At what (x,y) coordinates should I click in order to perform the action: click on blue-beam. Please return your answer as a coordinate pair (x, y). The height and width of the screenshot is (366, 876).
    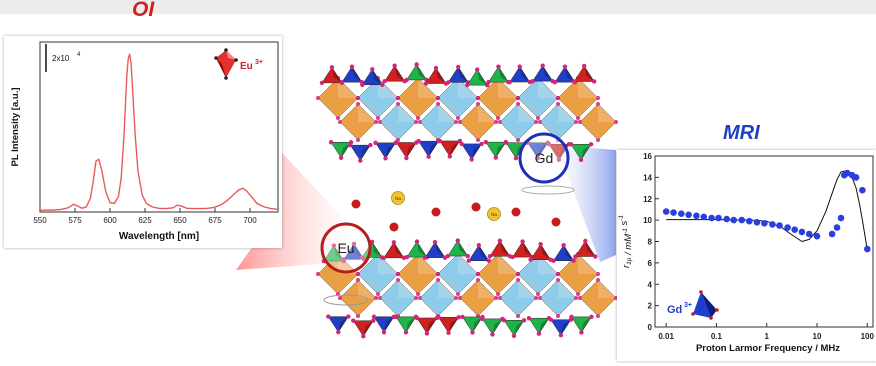
    Looking at the image, I should click on (586, 203).